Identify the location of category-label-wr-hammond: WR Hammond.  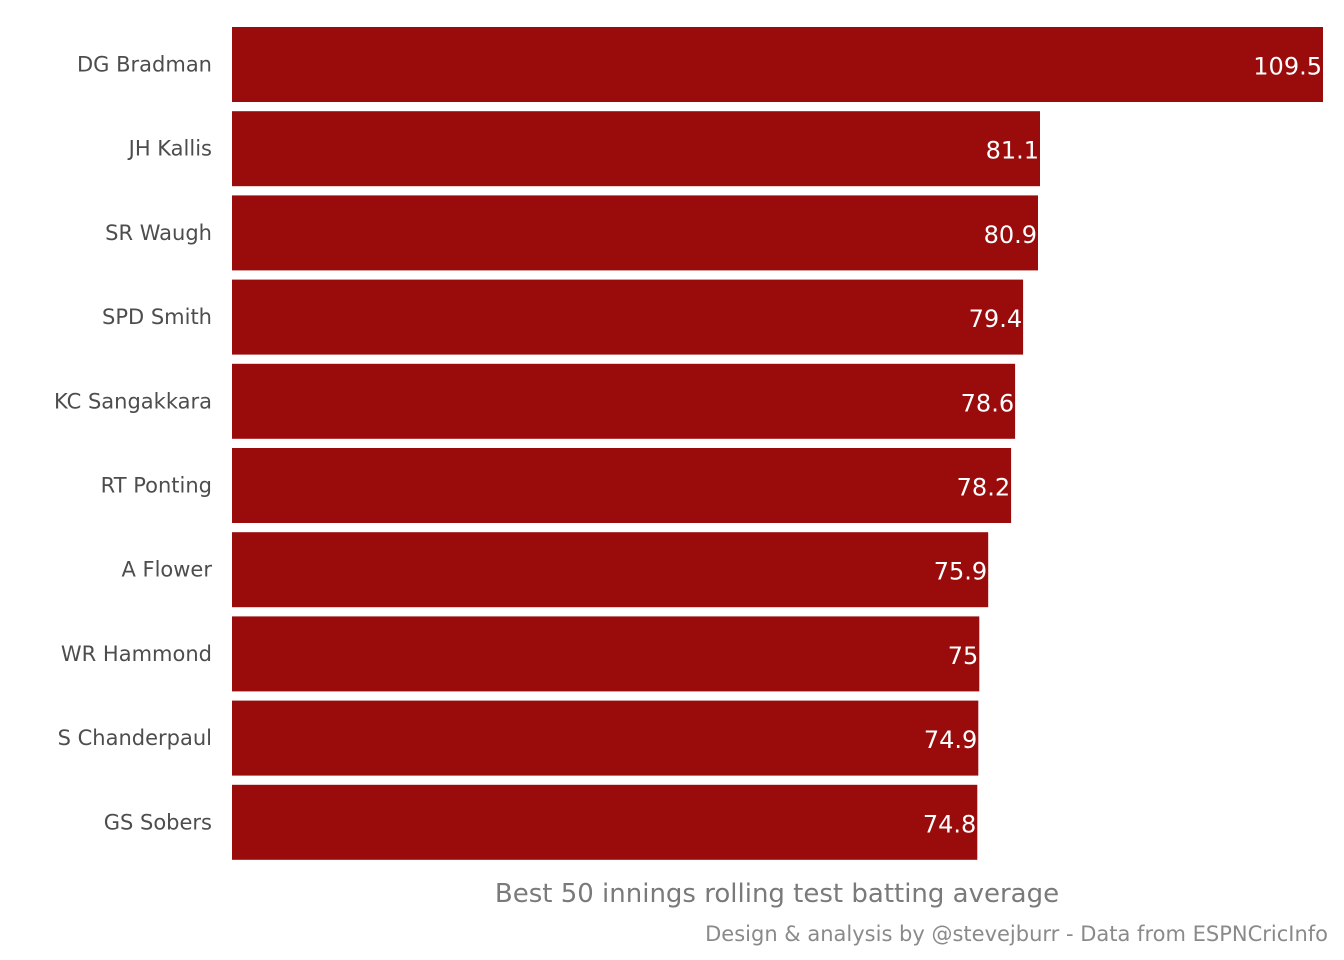
(136, 654).